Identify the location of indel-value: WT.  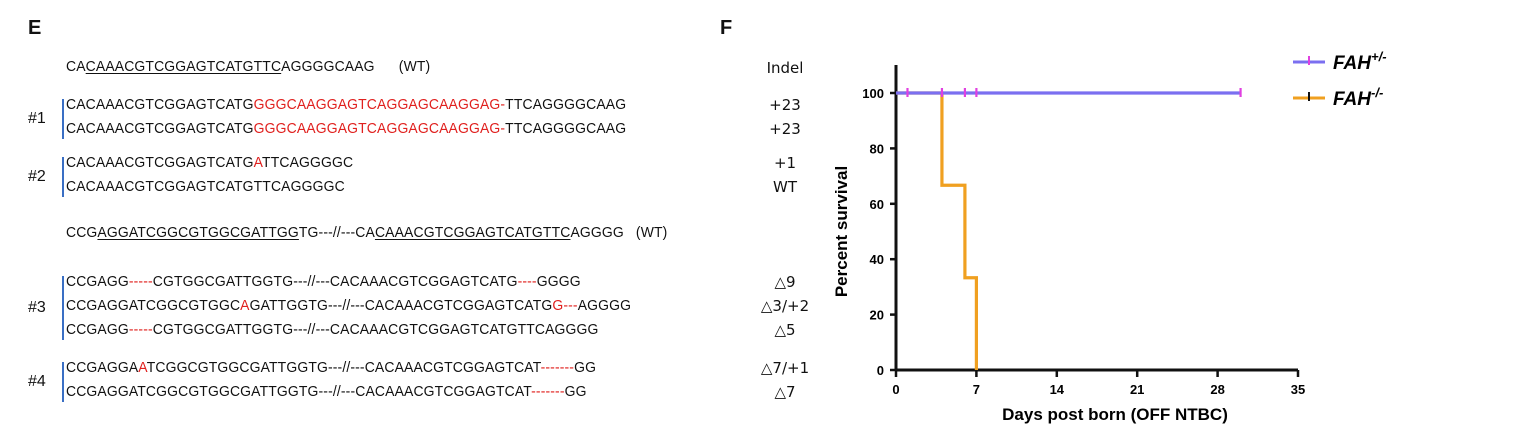
(785, 187).